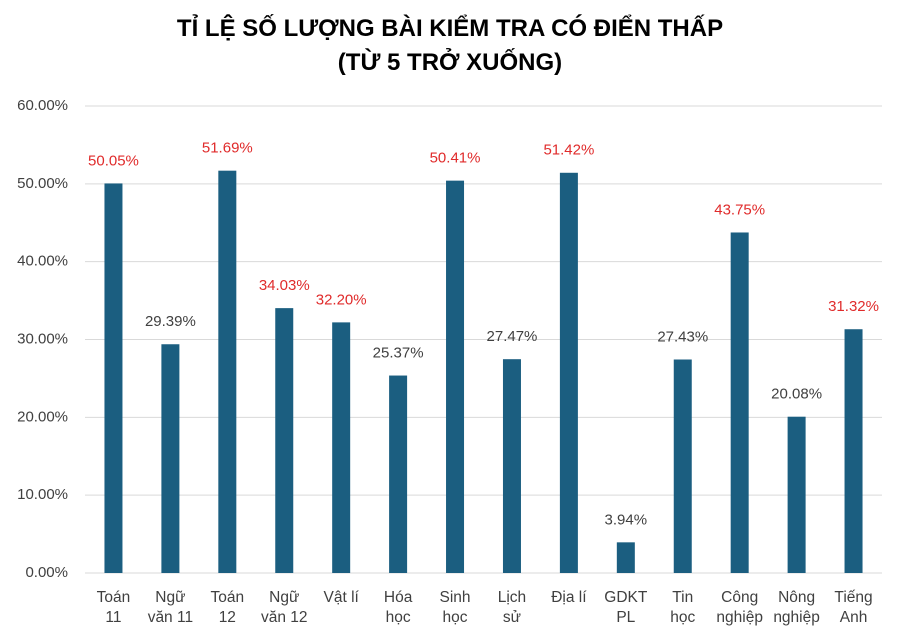 This screenshot has width=900, height=639. Describe the element at coordinates (853, 607) in the screenshot. I see `x-tick-label: Tiếng Anh` at that location.